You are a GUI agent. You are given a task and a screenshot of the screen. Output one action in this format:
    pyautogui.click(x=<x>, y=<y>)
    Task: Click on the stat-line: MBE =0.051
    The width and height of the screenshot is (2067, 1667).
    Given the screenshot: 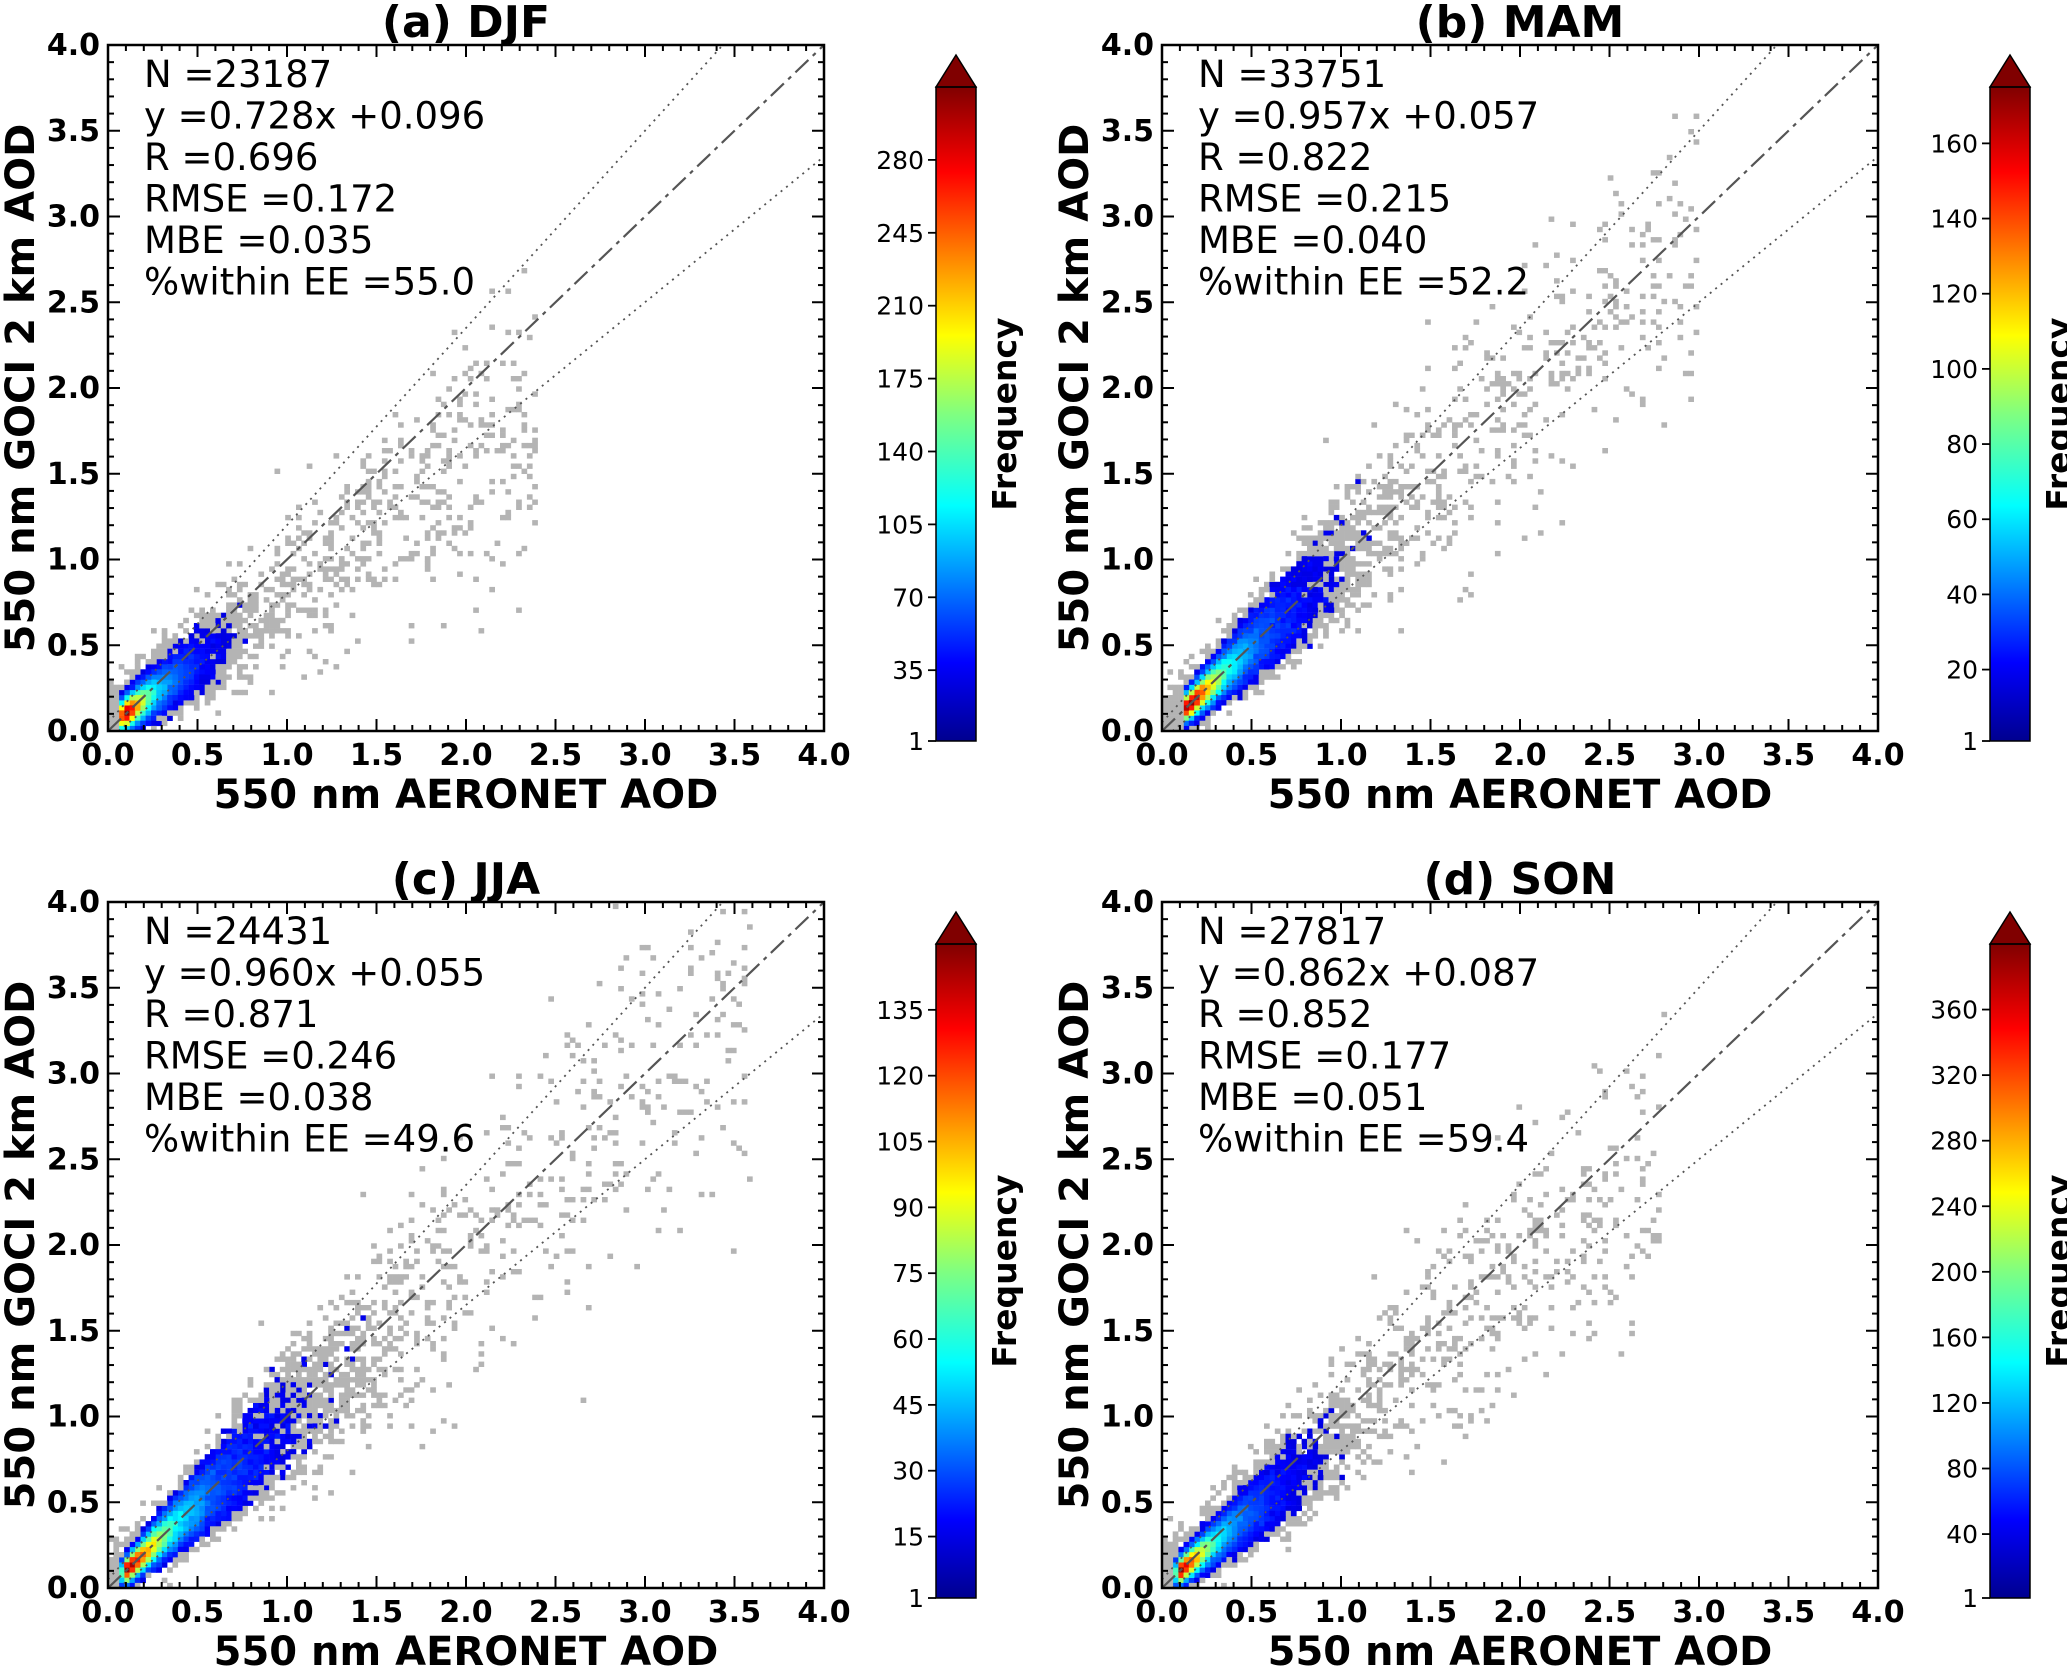 What is the action you would take?
    pyautogui.click(x=1312, y=1097)
    